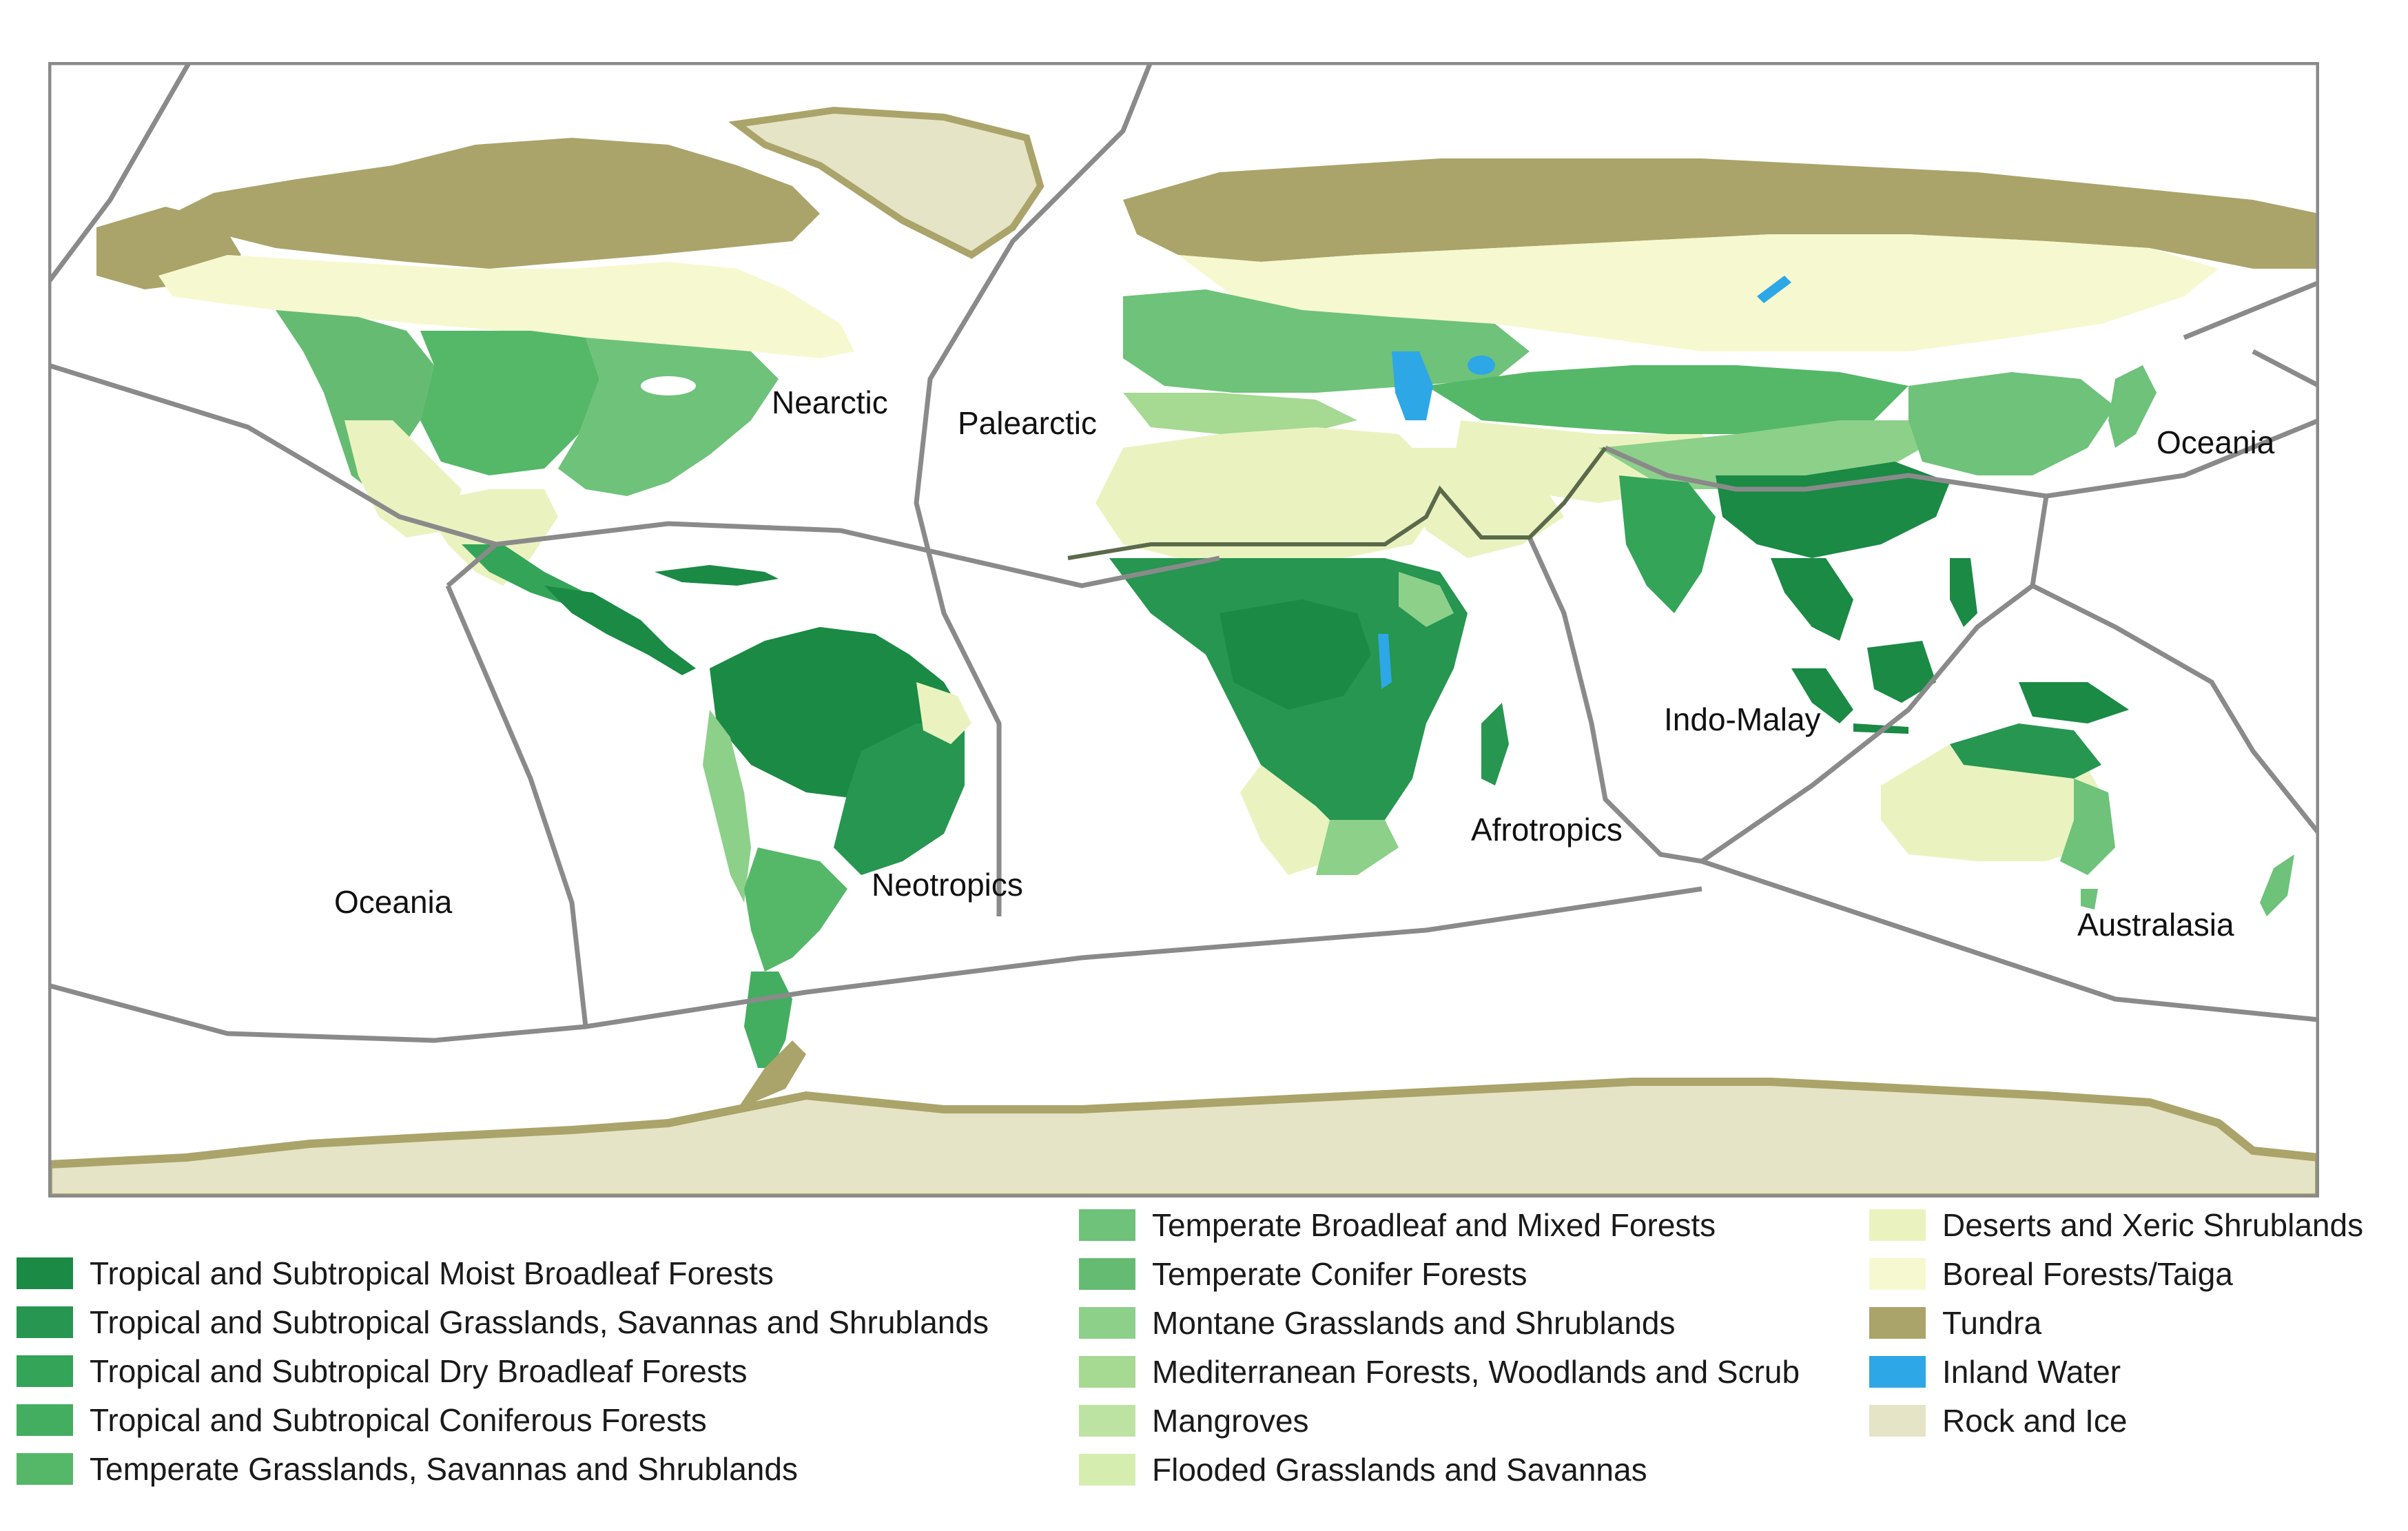 This screenshot has height=1531, width=2408. Describe the element at coordinates (1822, 695) in the screenshot. I see `sumatra` at that location.